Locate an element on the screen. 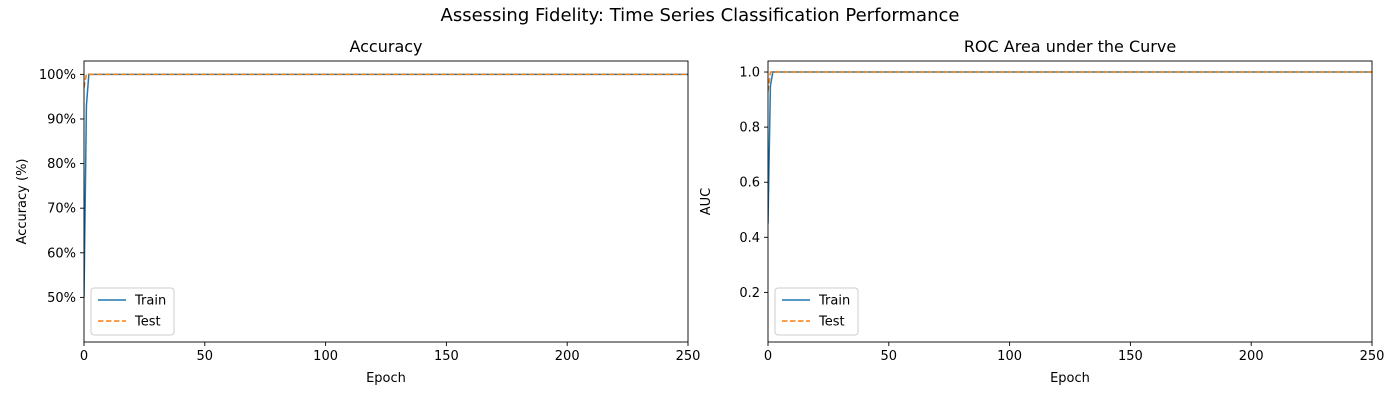  auc-series-test-line is located at coordinates (1070, 81).